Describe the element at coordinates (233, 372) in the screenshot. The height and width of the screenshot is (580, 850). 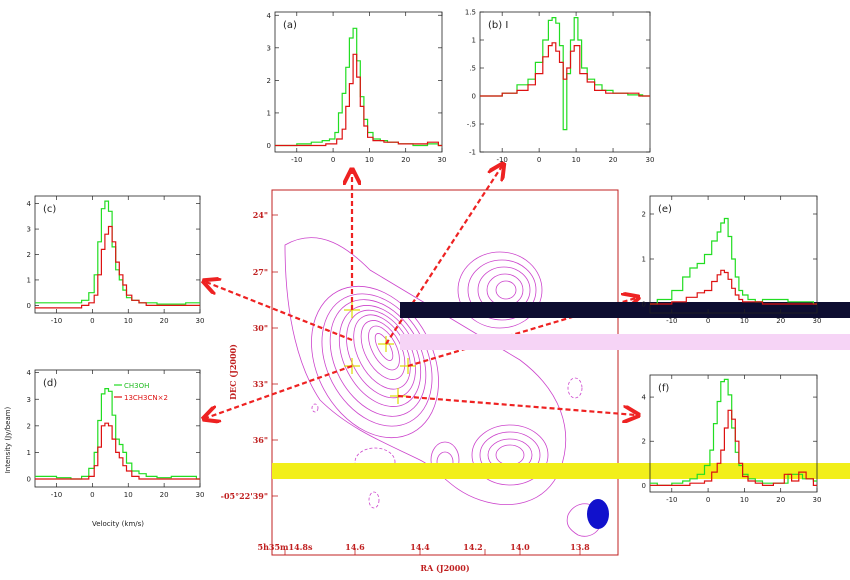
I see `map-y-axis-label: DEC (J2000)` at that location.